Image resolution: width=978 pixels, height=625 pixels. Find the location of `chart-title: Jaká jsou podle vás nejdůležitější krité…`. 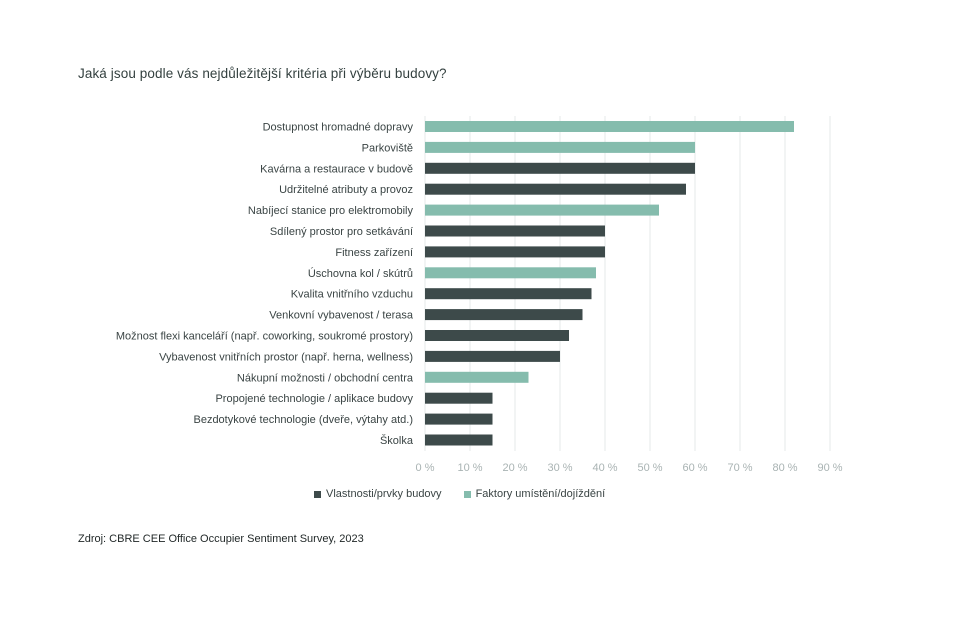

chart-title: Jaká jsou podle vás nejdůležitější krité… is located at coordinates (262, 73).